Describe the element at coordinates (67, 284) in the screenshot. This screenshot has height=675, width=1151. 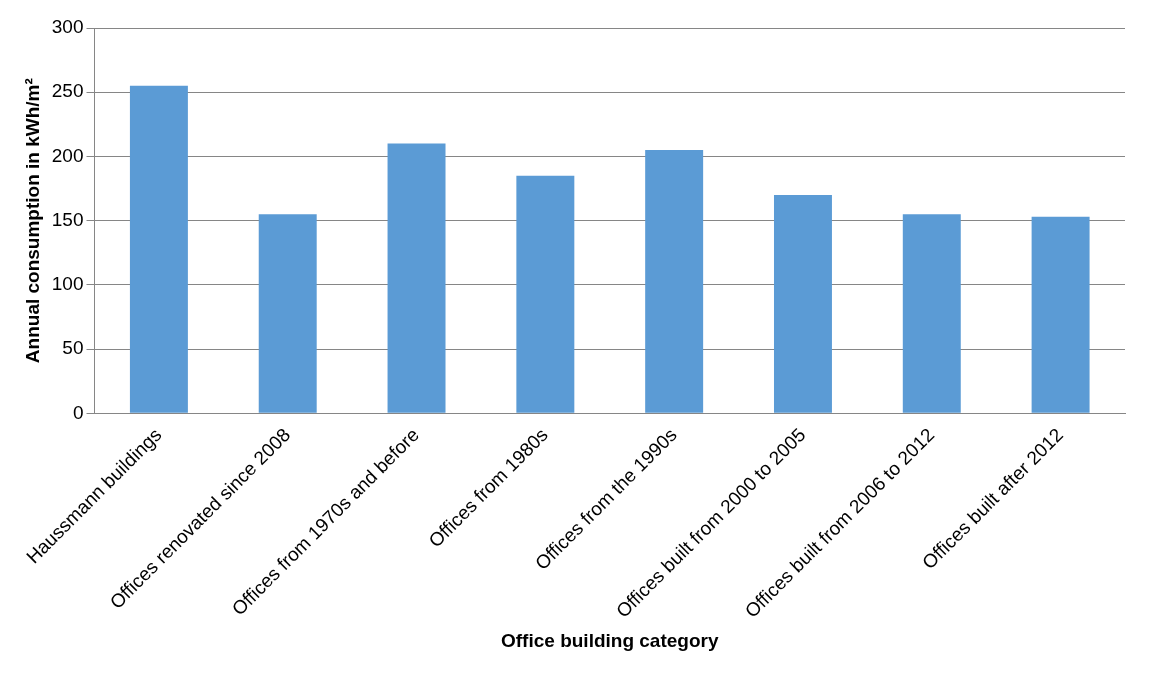
I see `y-tick-label: 100` at that location.